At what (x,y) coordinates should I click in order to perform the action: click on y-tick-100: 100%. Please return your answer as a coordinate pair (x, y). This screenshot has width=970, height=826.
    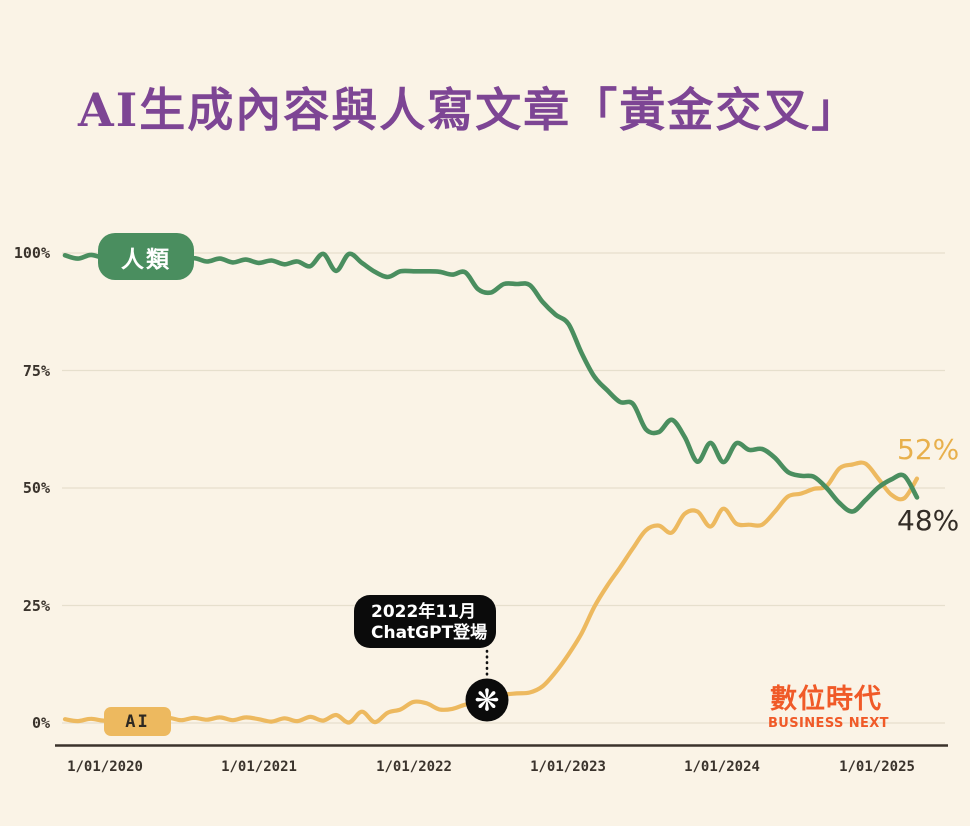
    Looking at the image, I should click on (31, 253).